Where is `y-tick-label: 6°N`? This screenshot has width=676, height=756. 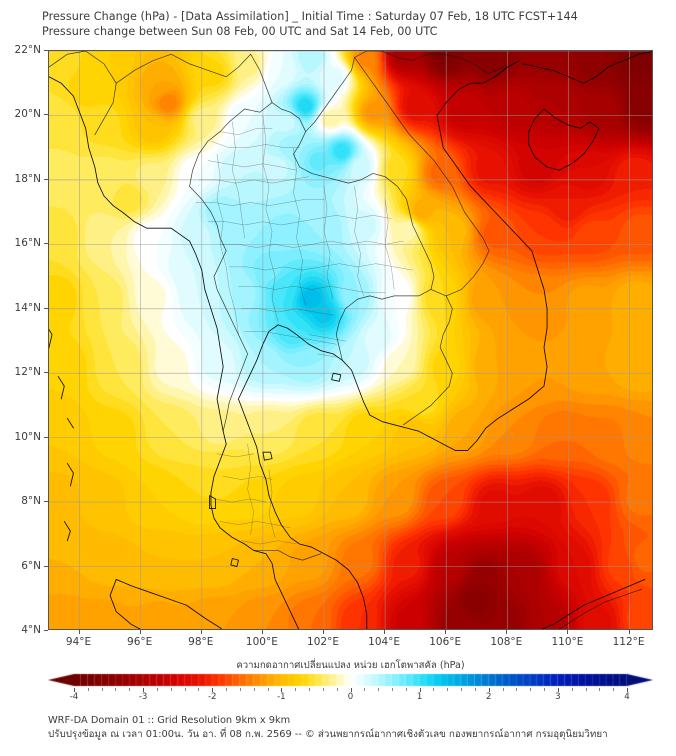
y-tick-label: 6°N is located at coordinates (31, 565).